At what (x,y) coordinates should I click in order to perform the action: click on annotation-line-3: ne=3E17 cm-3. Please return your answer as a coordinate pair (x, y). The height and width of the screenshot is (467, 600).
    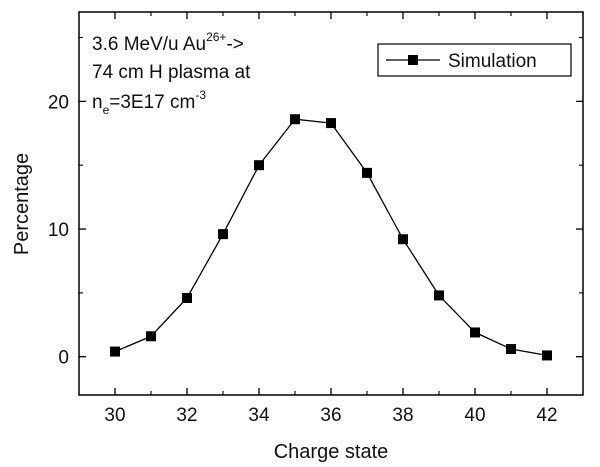
    Looking at the image, I should click on (149, 102).